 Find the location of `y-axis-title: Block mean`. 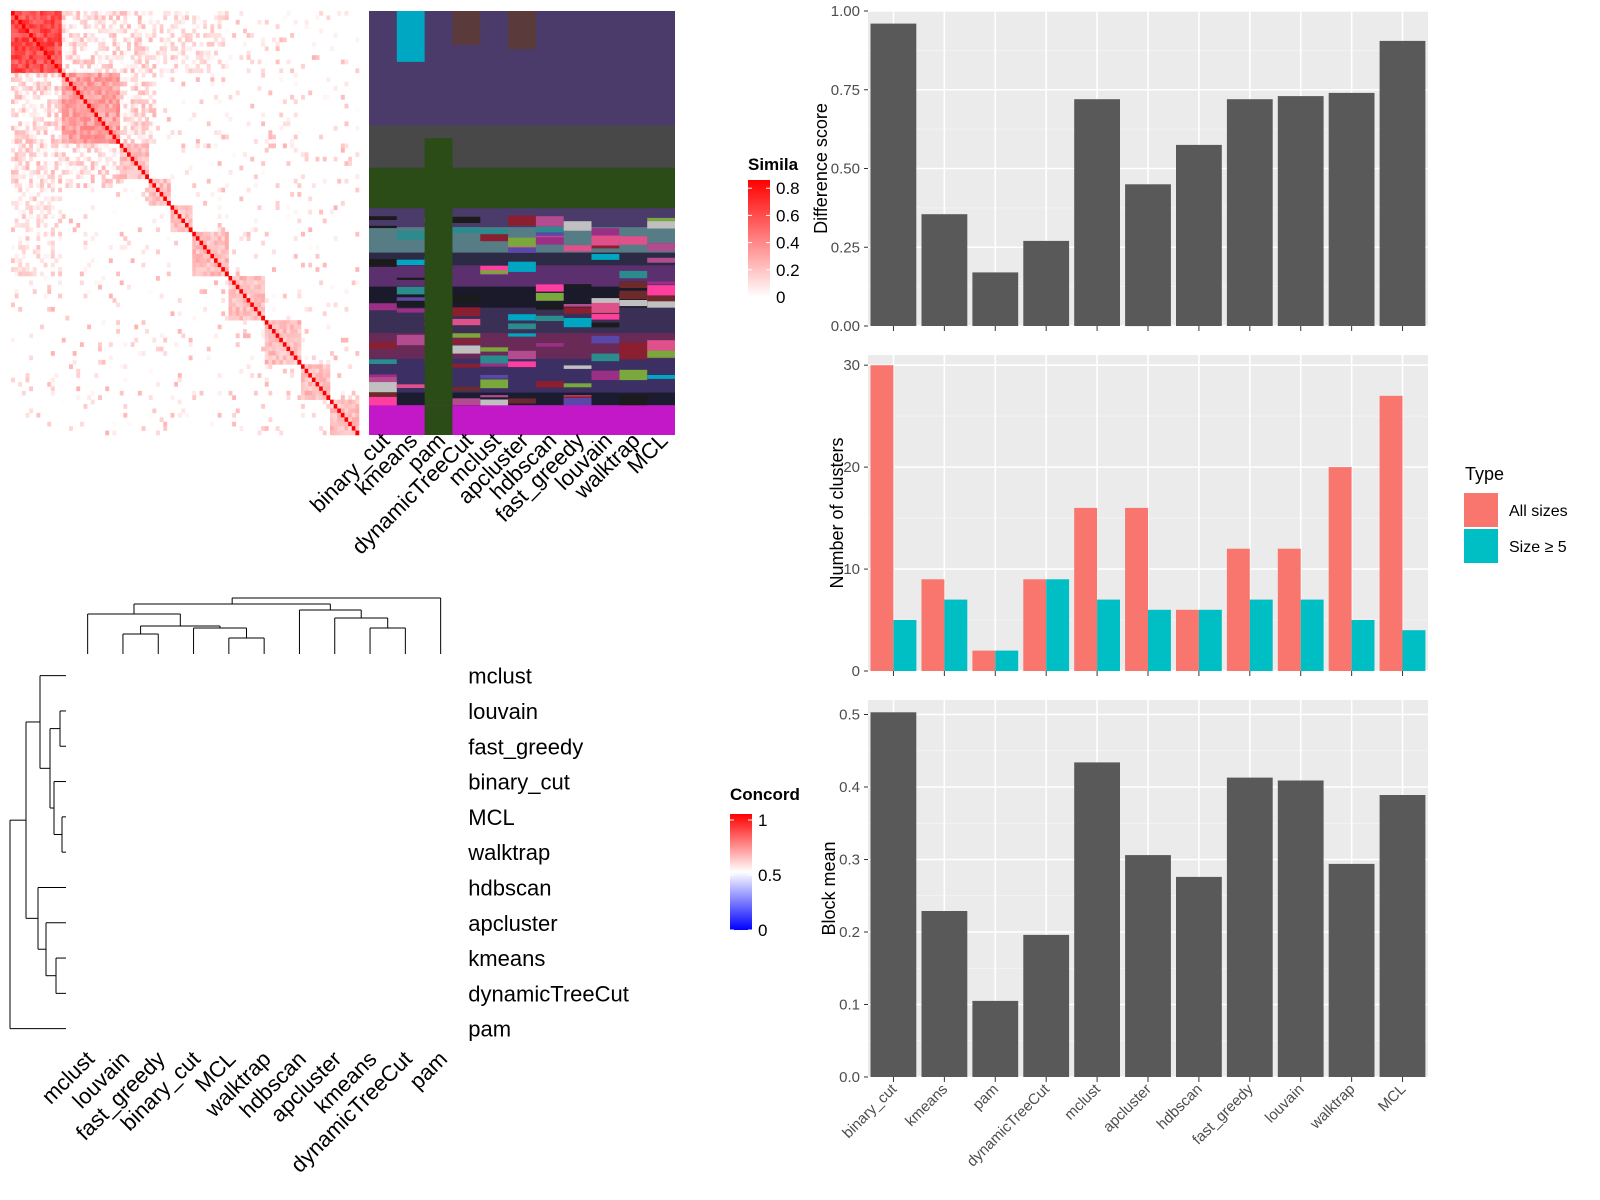

y-axis-title: Block mean is located at coordinates (829, 888).